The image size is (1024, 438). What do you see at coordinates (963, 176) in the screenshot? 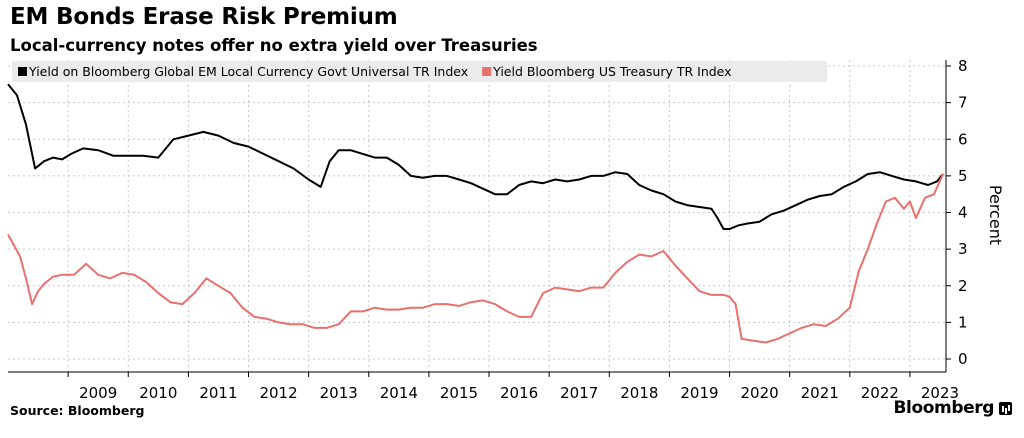
I see `y-tick-label: 5` at bounding box center [963, 176].